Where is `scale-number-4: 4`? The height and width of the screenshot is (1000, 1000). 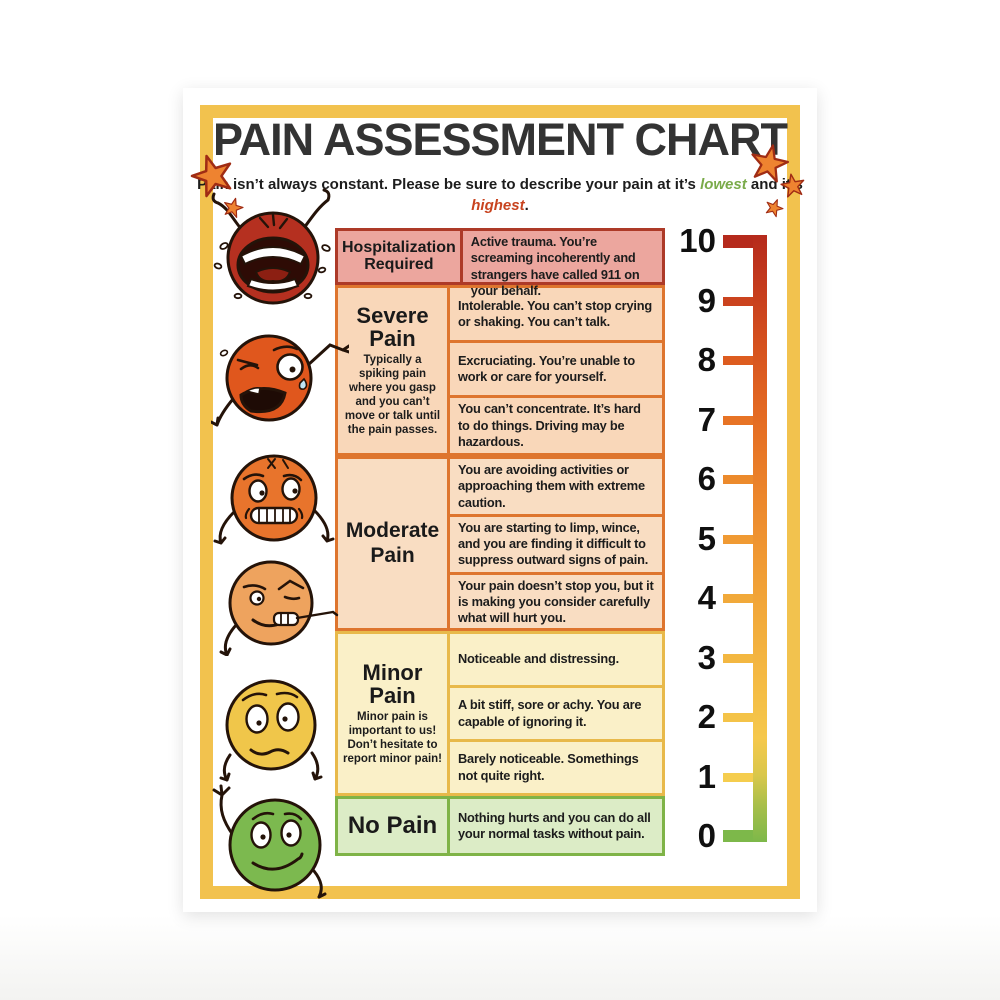
scale-number-4: 4 is located at coordinates (706, 597).